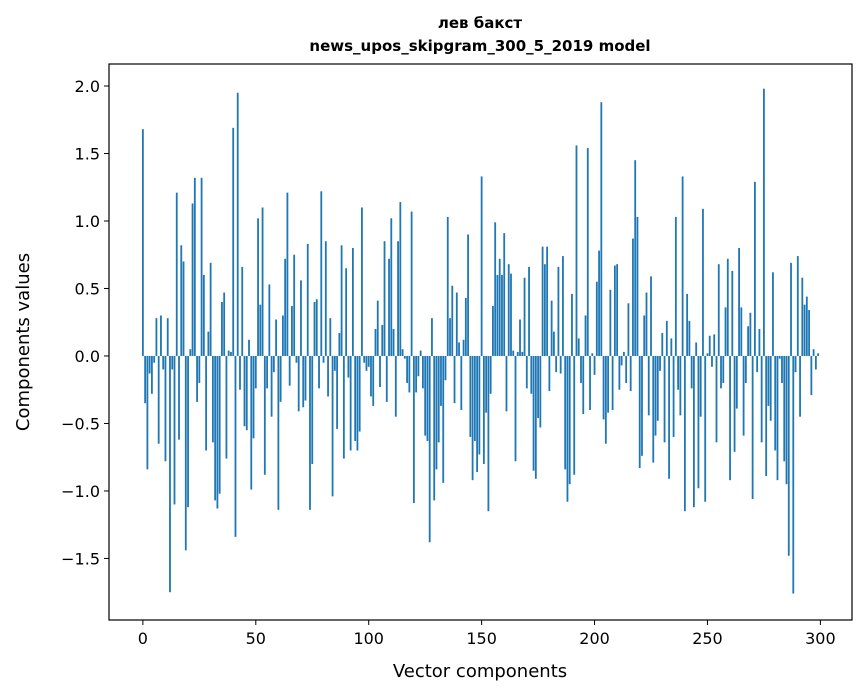 The width and height of the screenshot is (867, 700). What do you see at coordinates (87, 221) in the screenshot?
I see `y-tick-label: 1.0` at bounding box center [87, 221].